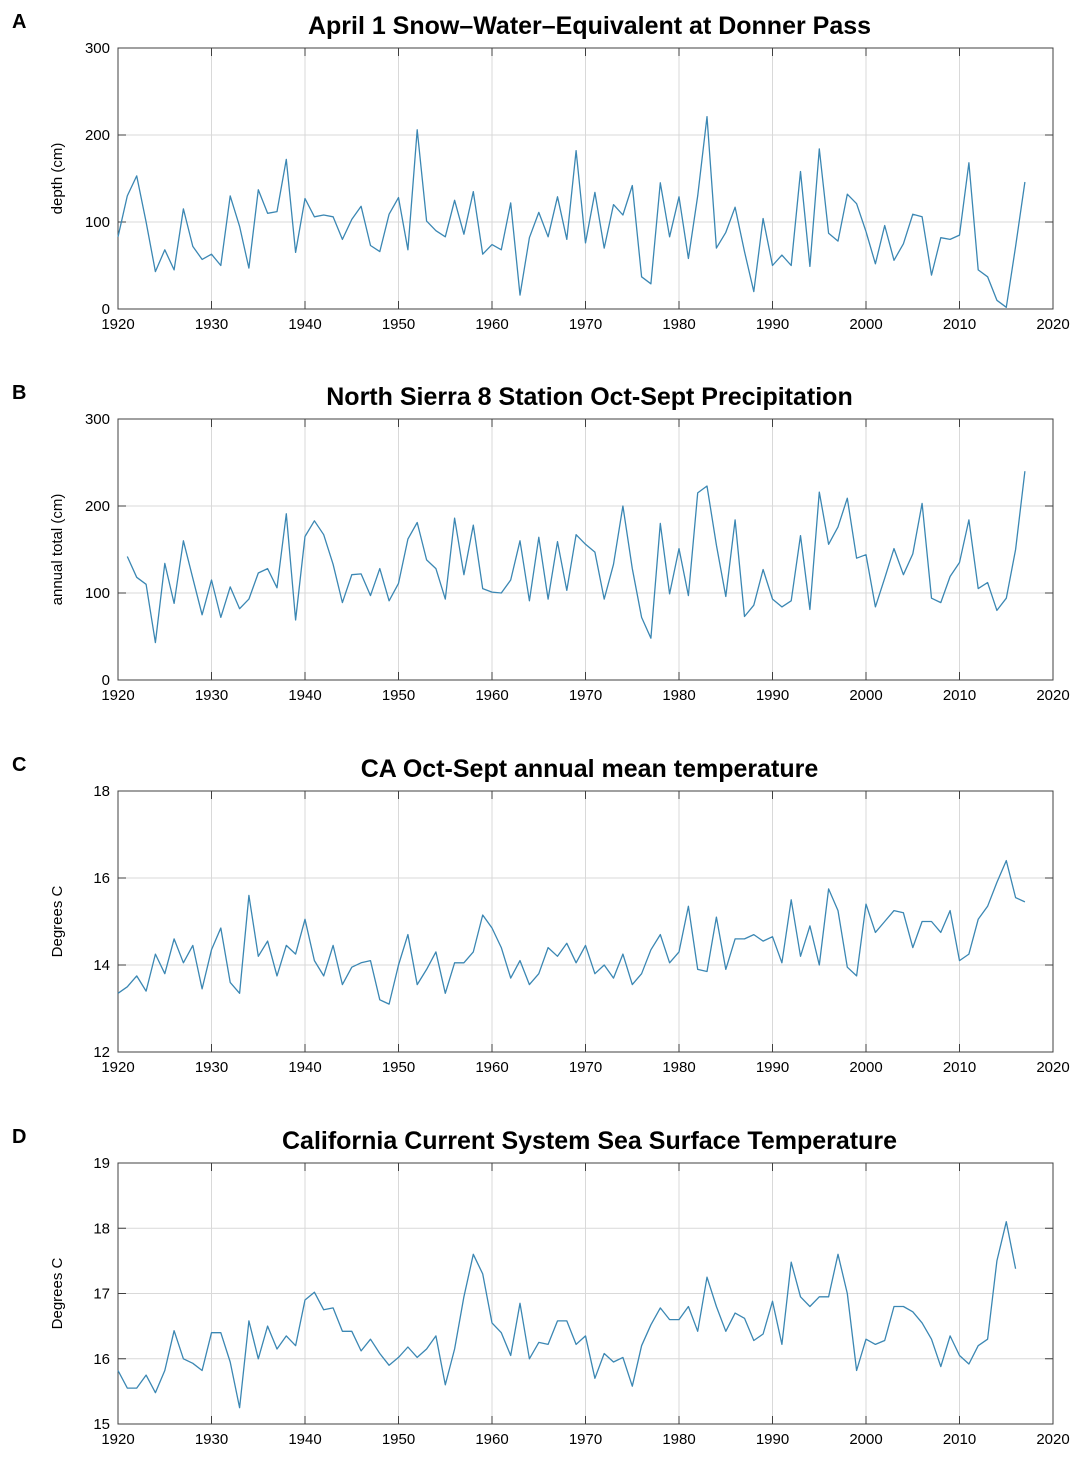 The image size is (1070, 1458). What do you see at coordinates (19, 765) in the screenshot?
I see `panel-letter: C` at bounding box center [19, 765].